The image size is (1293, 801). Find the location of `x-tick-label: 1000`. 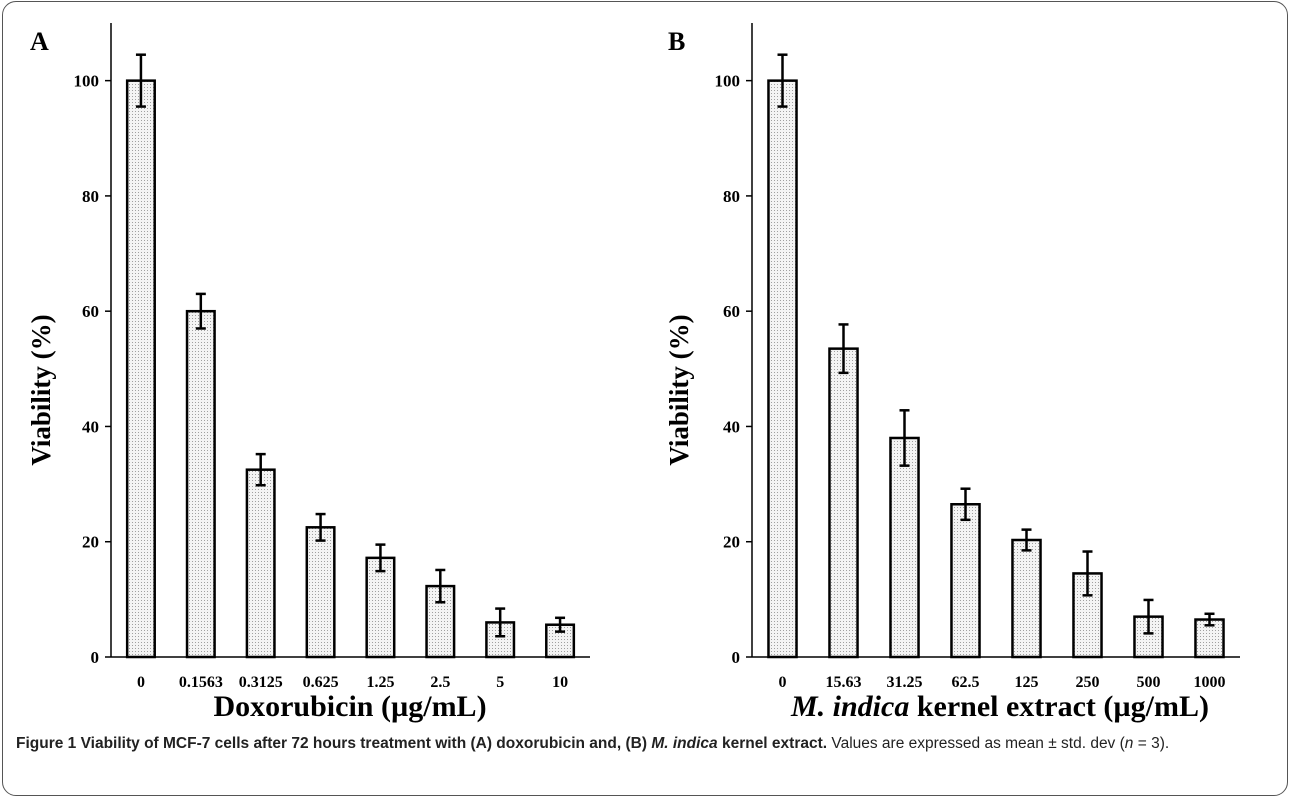

x-tick-label: 1000 is located at coordinates (1210, 682).